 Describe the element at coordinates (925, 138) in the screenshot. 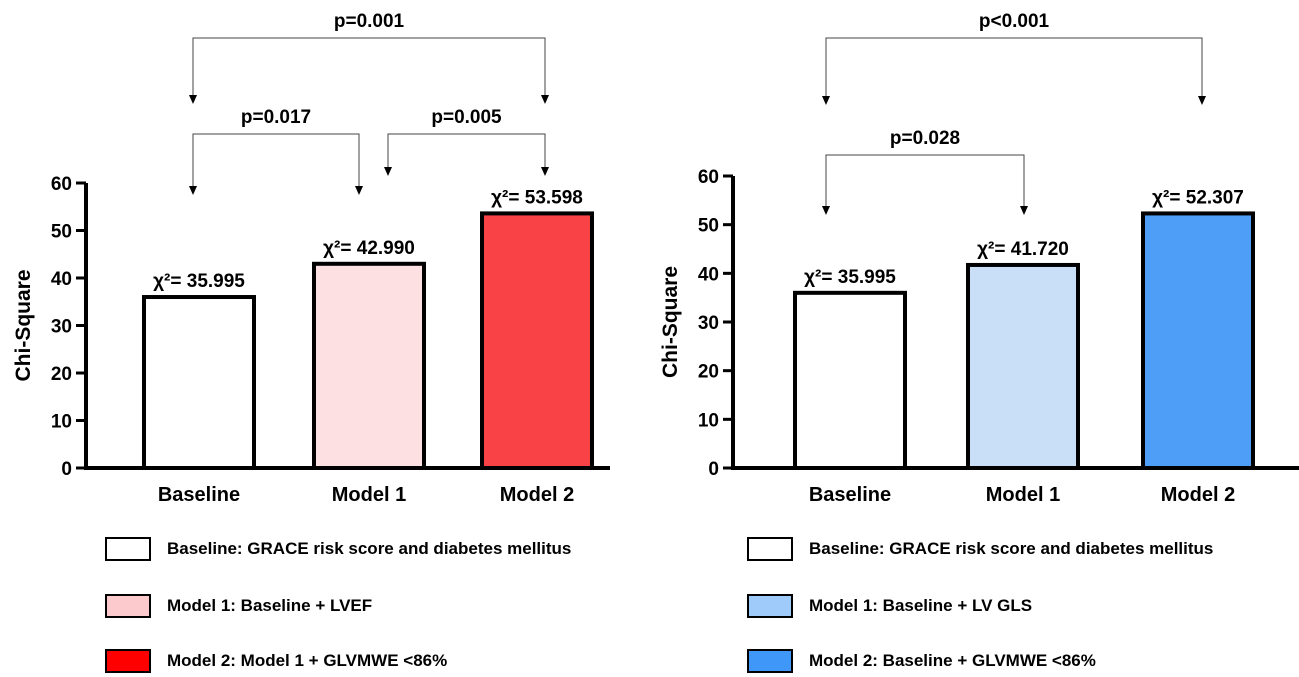

I see `p-value-label: p=0.028` at that location.